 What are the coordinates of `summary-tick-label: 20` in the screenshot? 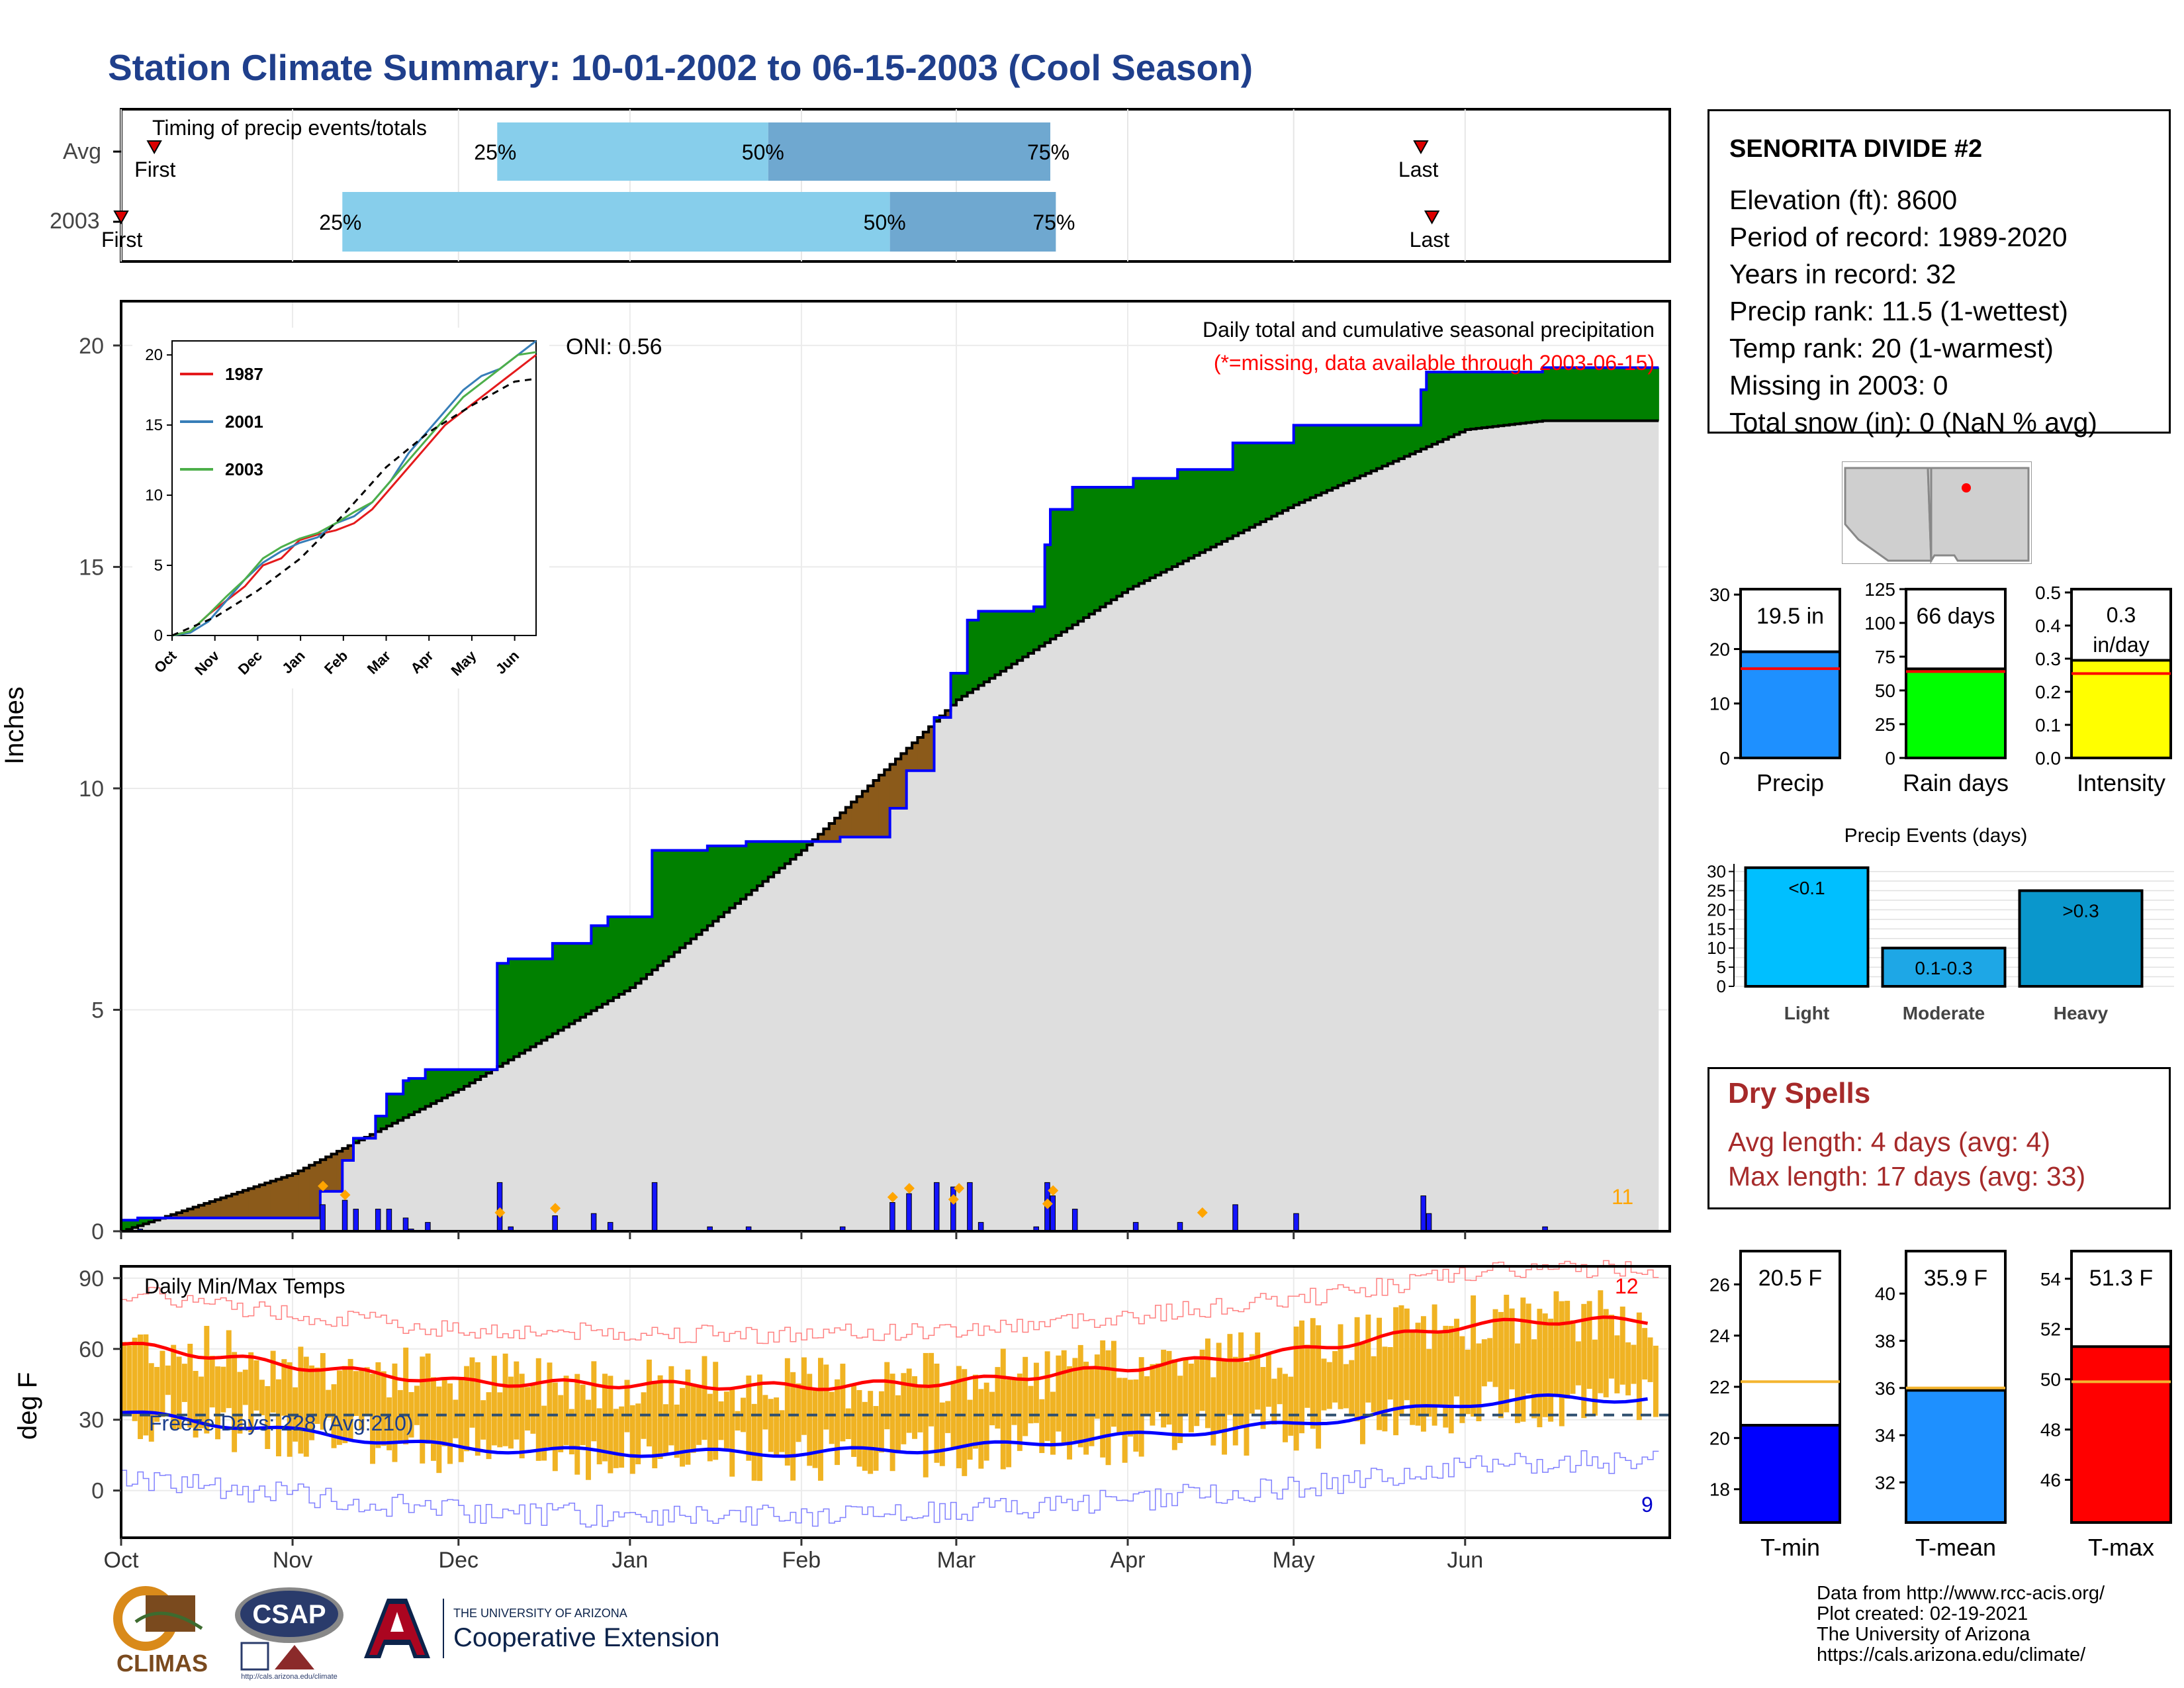 It's located at (1720, 649).